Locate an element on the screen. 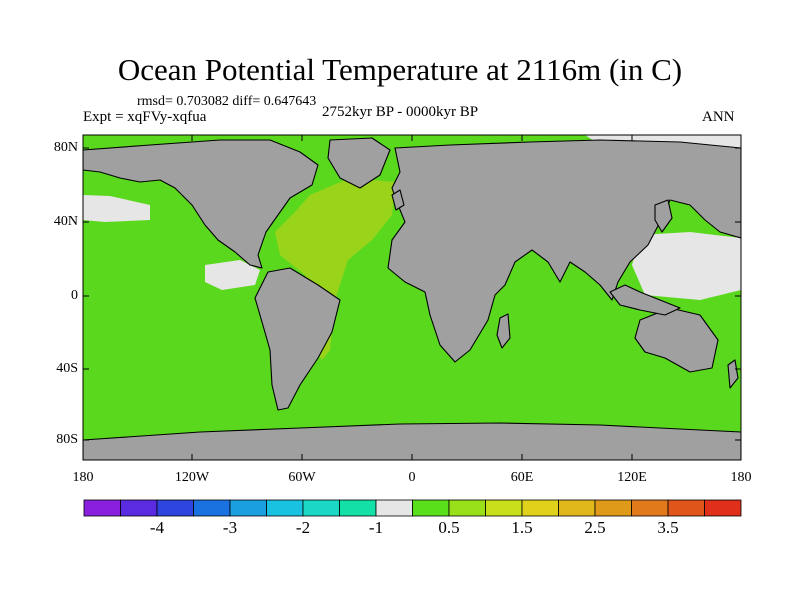 The width and height of the screenshot is (800, 600). japan is located at coordinates (663, 216).